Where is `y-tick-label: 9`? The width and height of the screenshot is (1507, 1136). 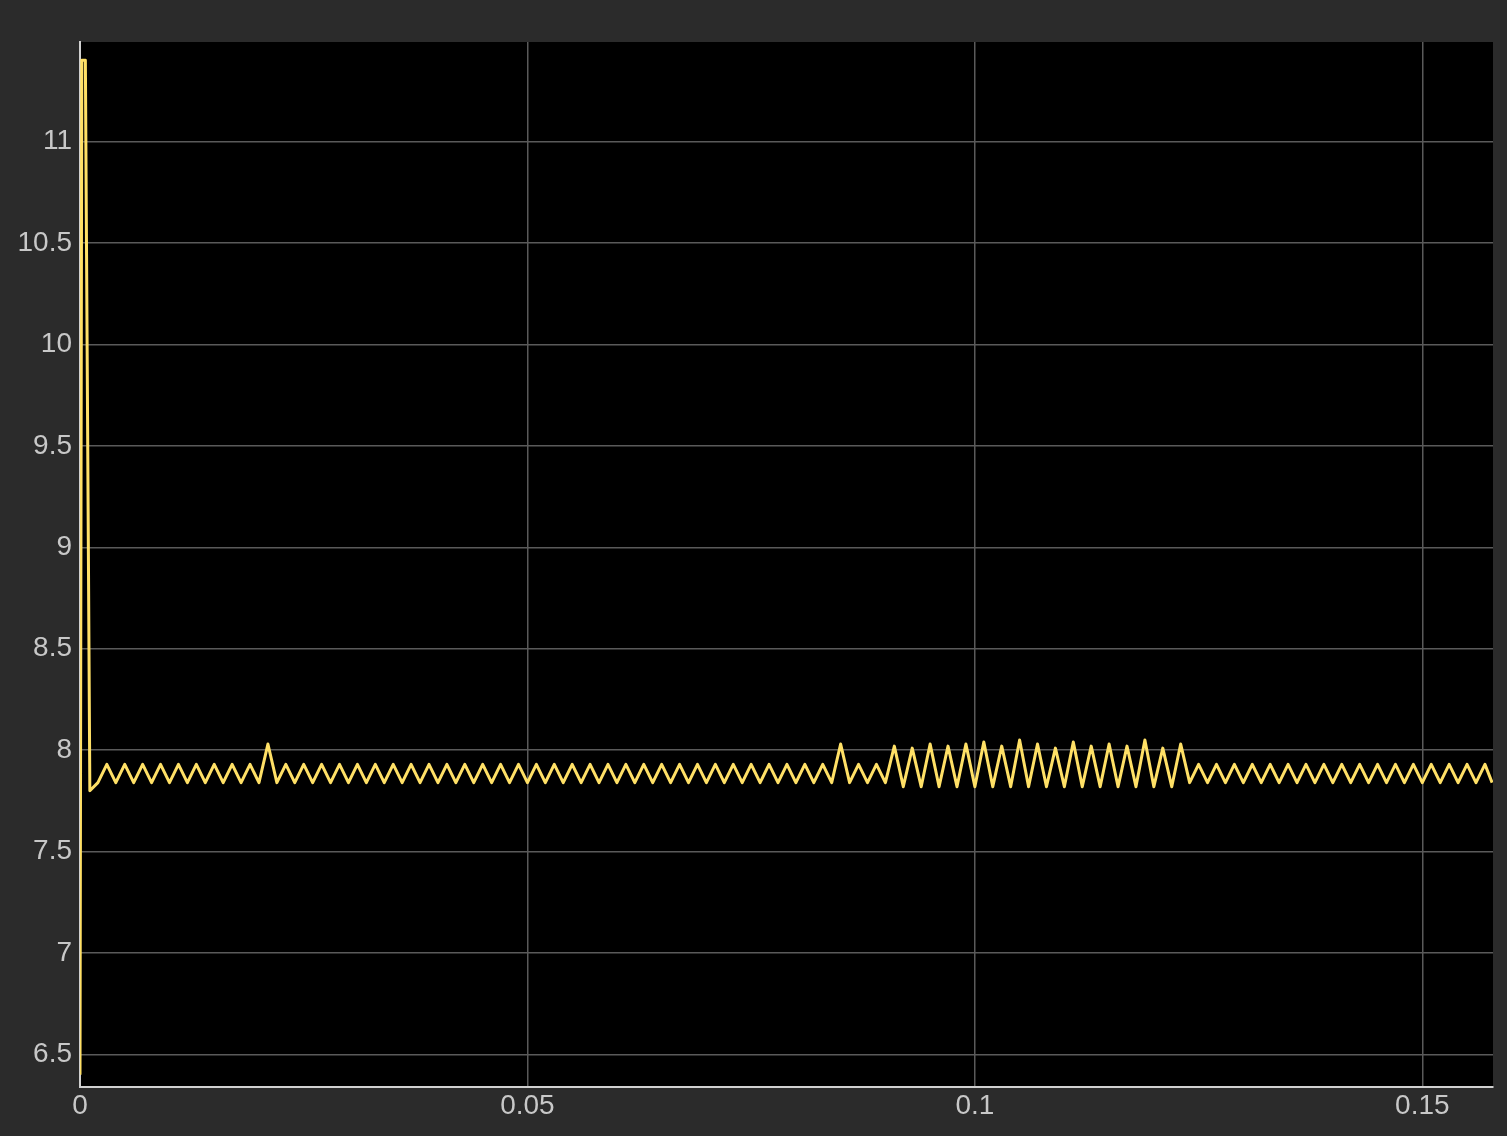
y-tick-label: 9 is located at coordinates (64, 545).